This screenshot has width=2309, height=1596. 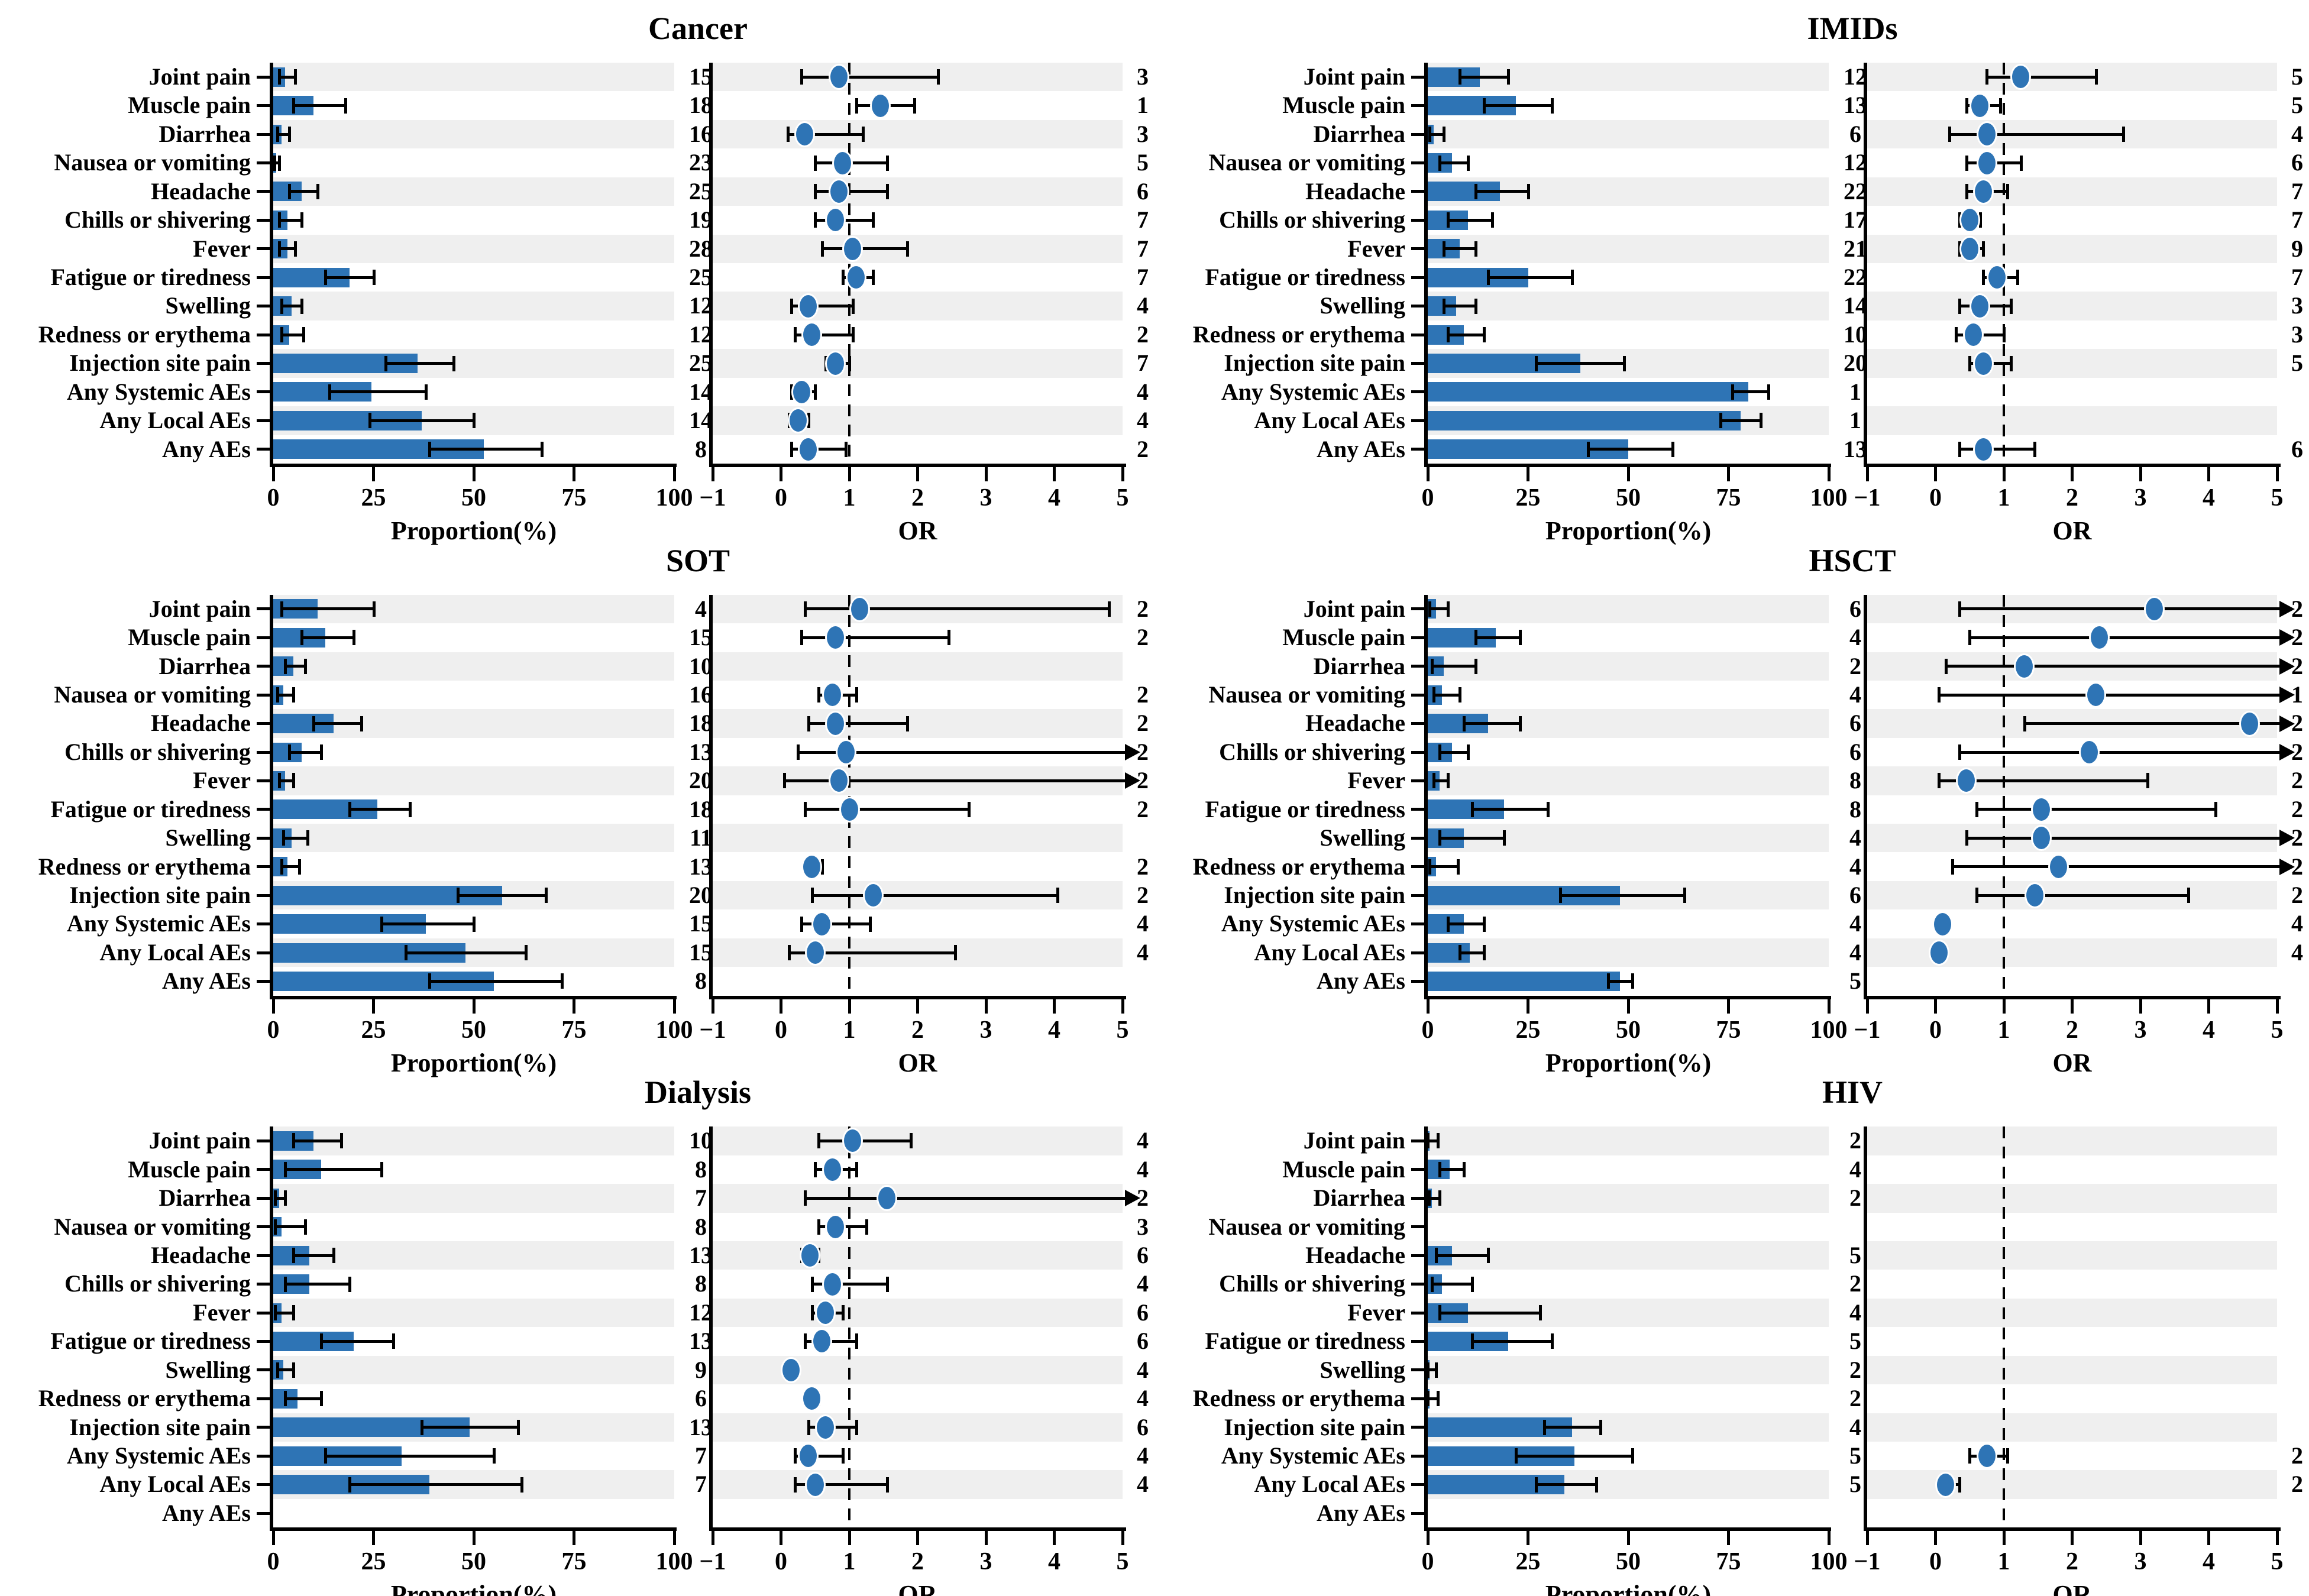 What do you see at coordinates (1855, 220) in the screenshot?
I see `proportion-study-count: 17` at bounding box center [1855, 220].